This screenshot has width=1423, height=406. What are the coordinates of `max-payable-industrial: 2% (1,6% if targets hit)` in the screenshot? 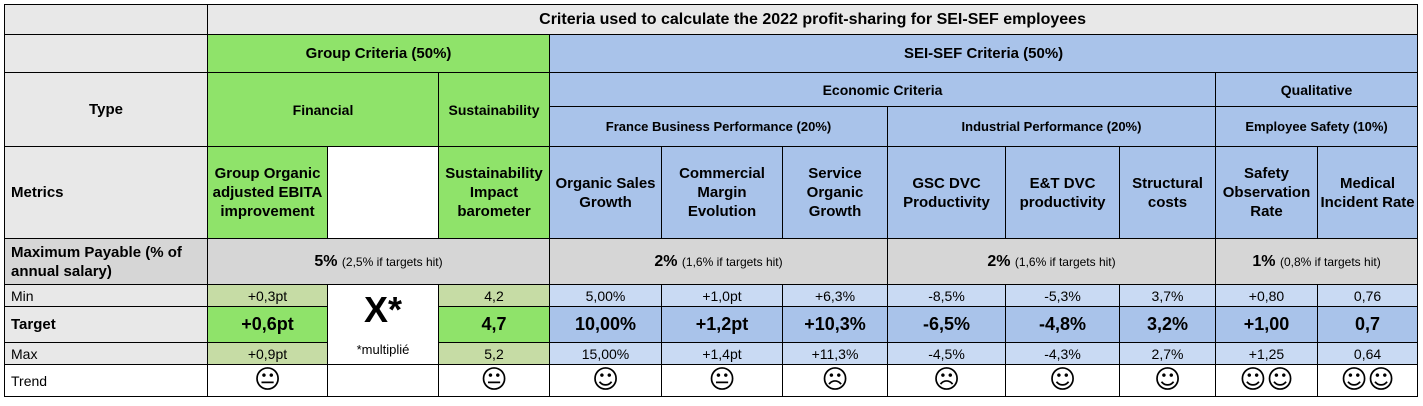 It's located at (1051, 261).